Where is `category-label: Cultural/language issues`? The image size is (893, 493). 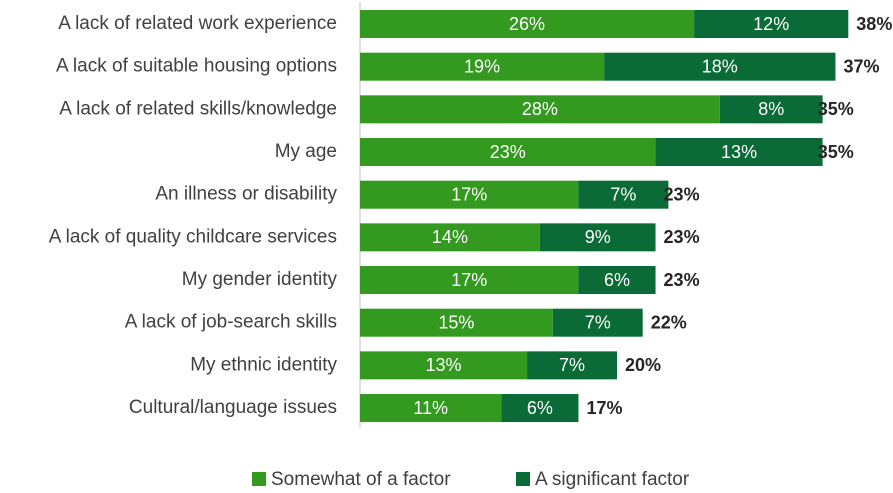 category-label: Cultural/language issues is located at coordinates (233, 407).